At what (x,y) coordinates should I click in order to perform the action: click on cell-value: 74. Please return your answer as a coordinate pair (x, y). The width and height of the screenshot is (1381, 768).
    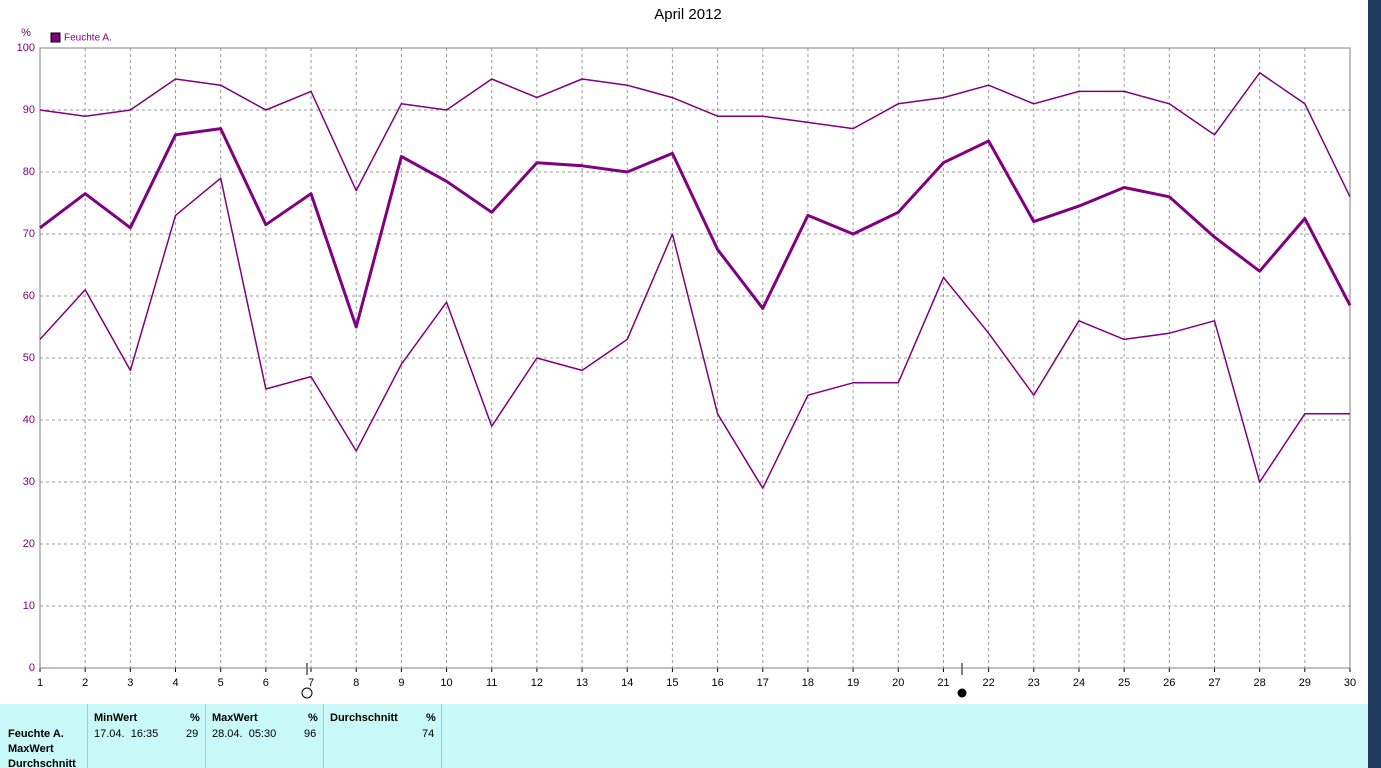
    Looking at the image, I should click on (428, 734).